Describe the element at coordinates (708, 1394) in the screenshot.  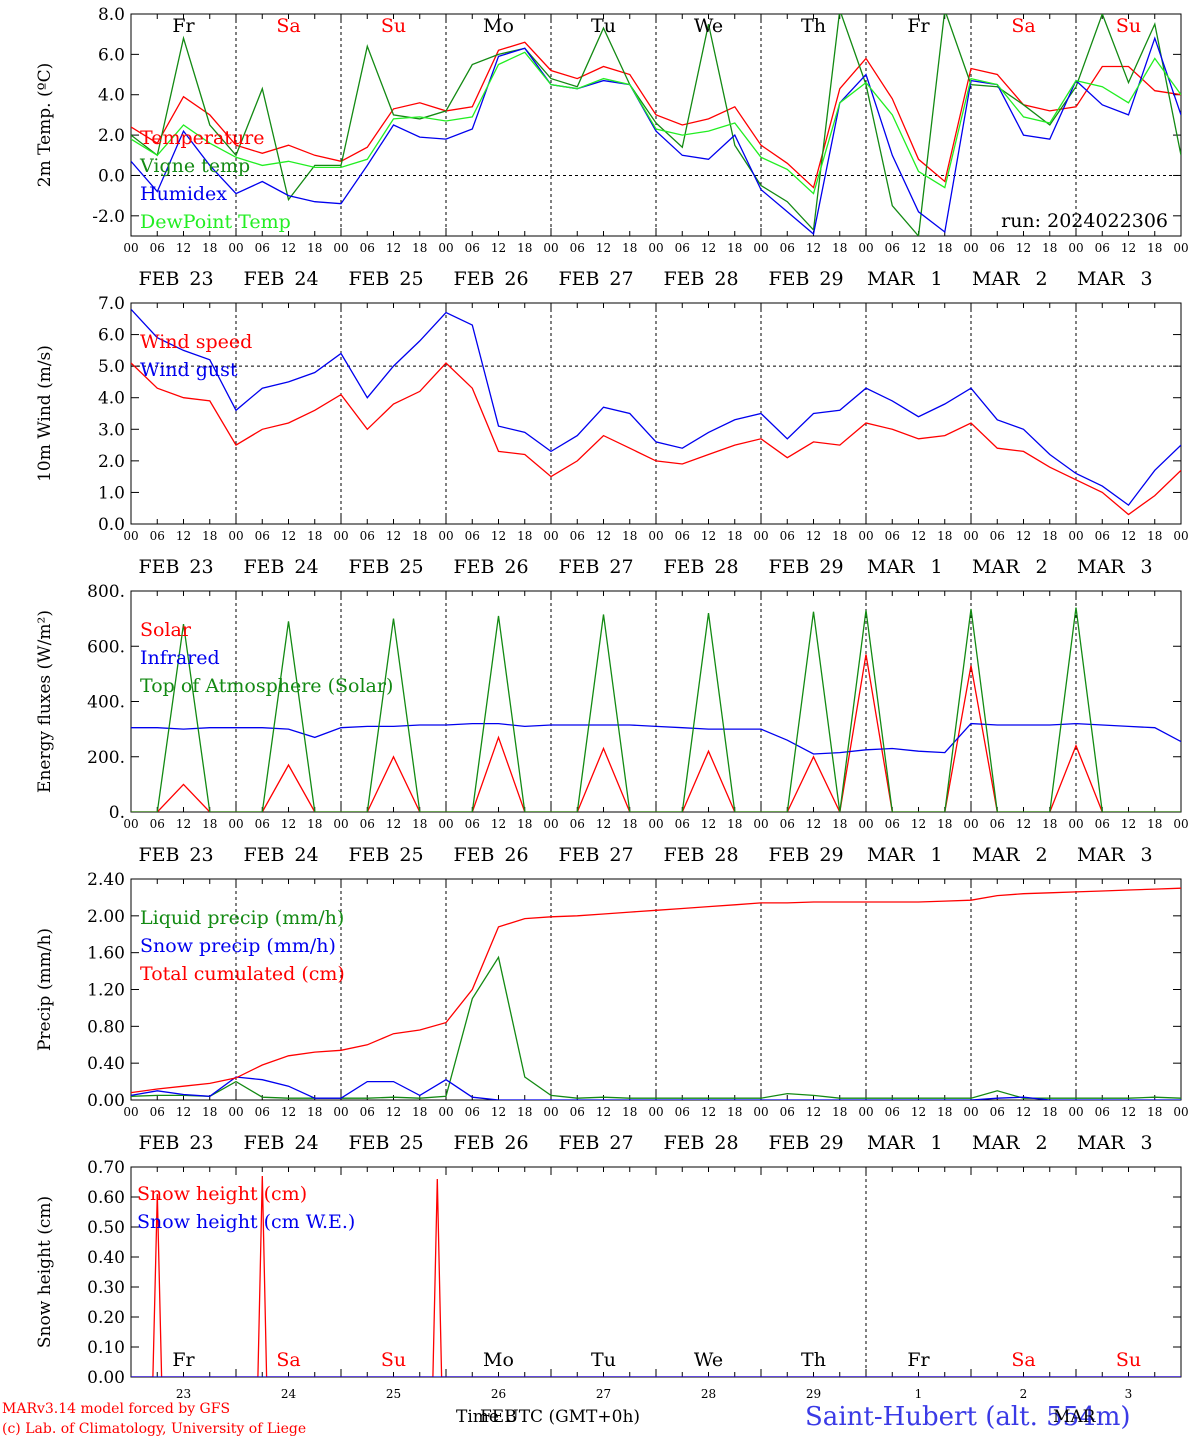
I see `day-number-label: 28` at that location.